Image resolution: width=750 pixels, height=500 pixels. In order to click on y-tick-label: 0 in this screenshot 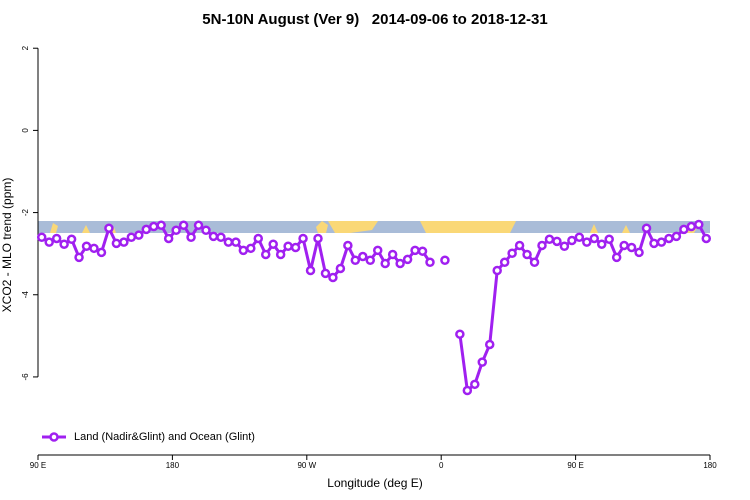, I will do `click(25, 130)`.